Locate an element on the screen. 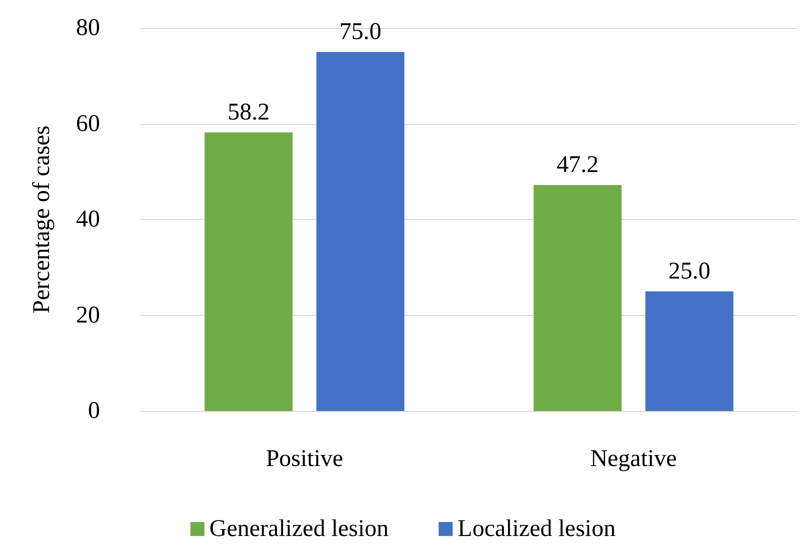 The width and height of the screenshot is (806, 548). y-tick-label: 20 is located at coordinates (88, 315).